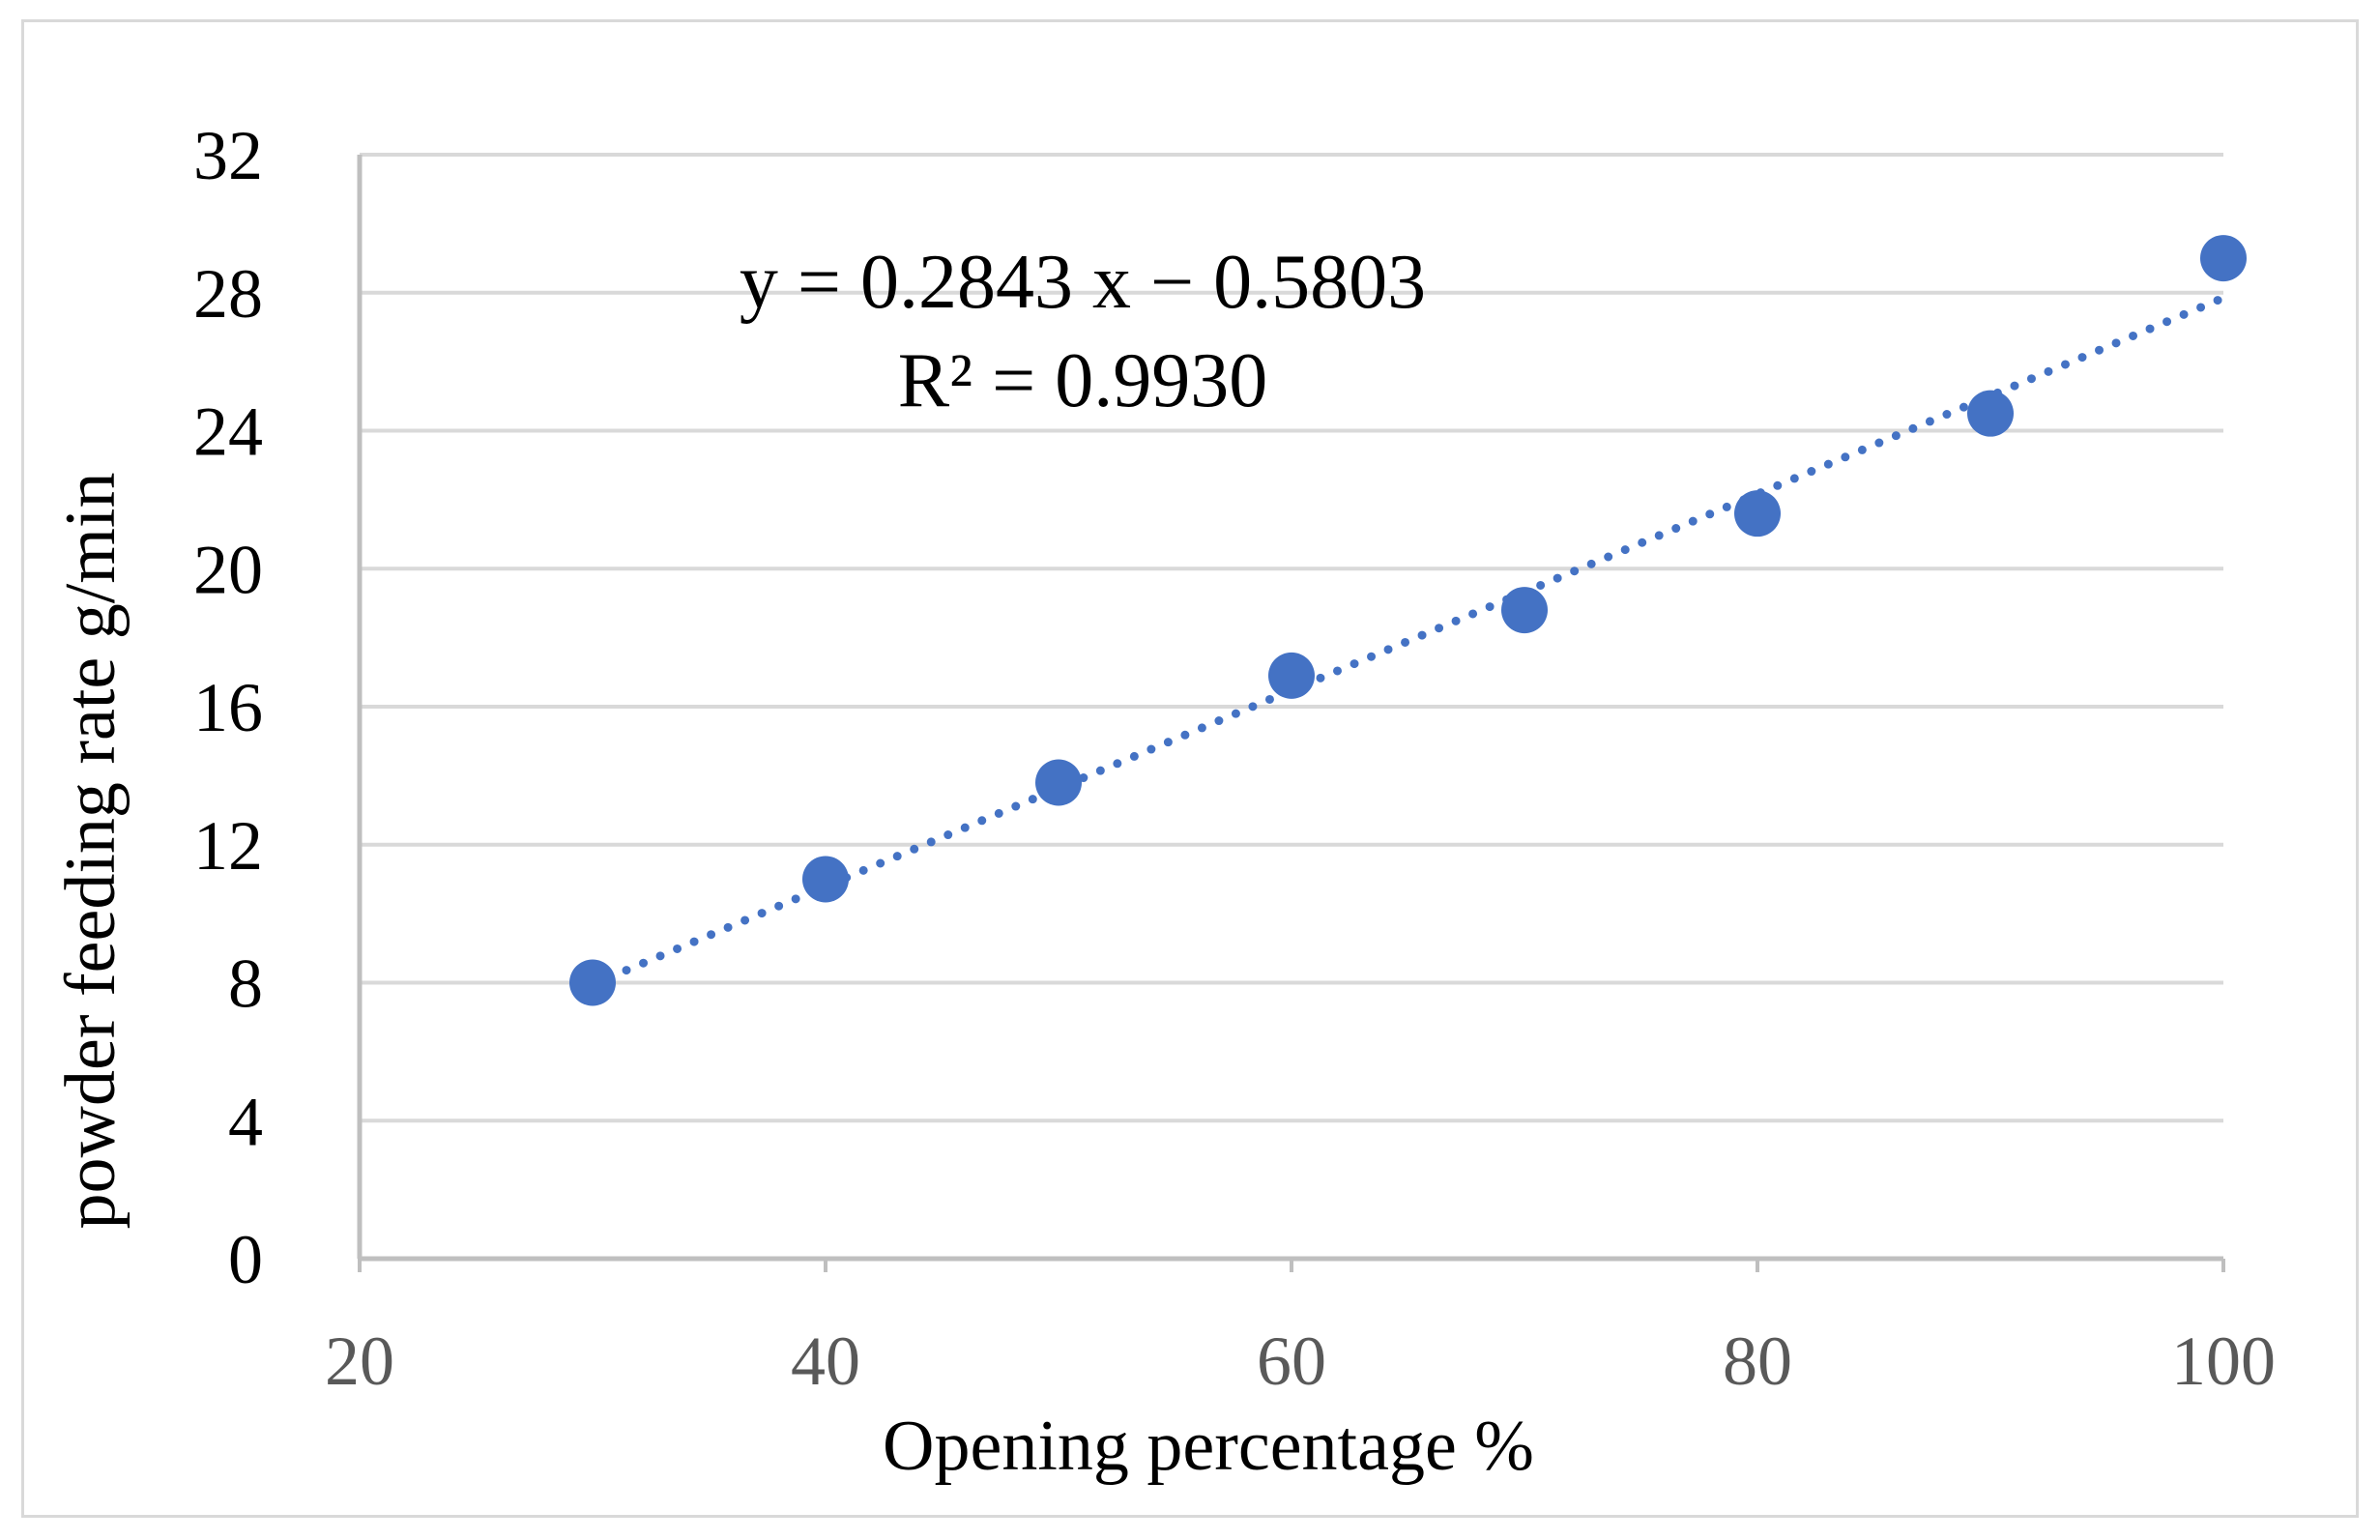 Image resolution: width=2380 pixels, height=1540 pixels. Describe the element at coordinates (228, 432) in the screenshot. I see `y-tick-label: 24` at that location.